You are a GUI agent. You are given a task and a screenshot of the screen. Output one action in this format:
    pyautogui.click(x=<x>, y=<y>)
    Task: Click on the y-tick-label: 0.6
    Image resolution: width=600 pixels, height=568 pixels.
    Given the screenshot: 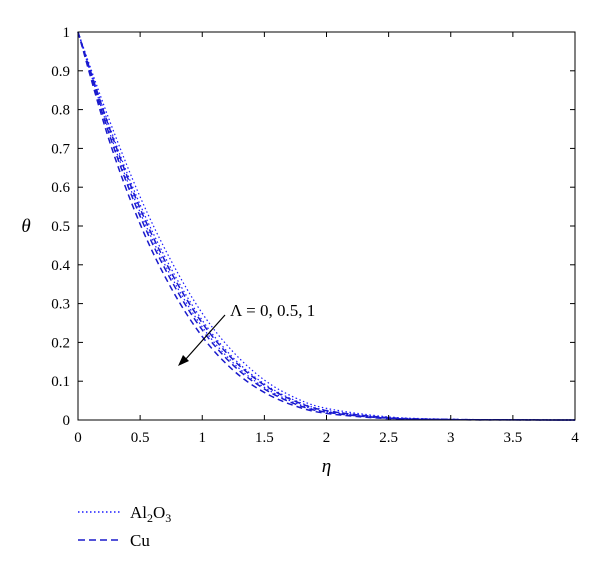 What is the action you would take?
    pyautogui.click(x=60, y=188)
    